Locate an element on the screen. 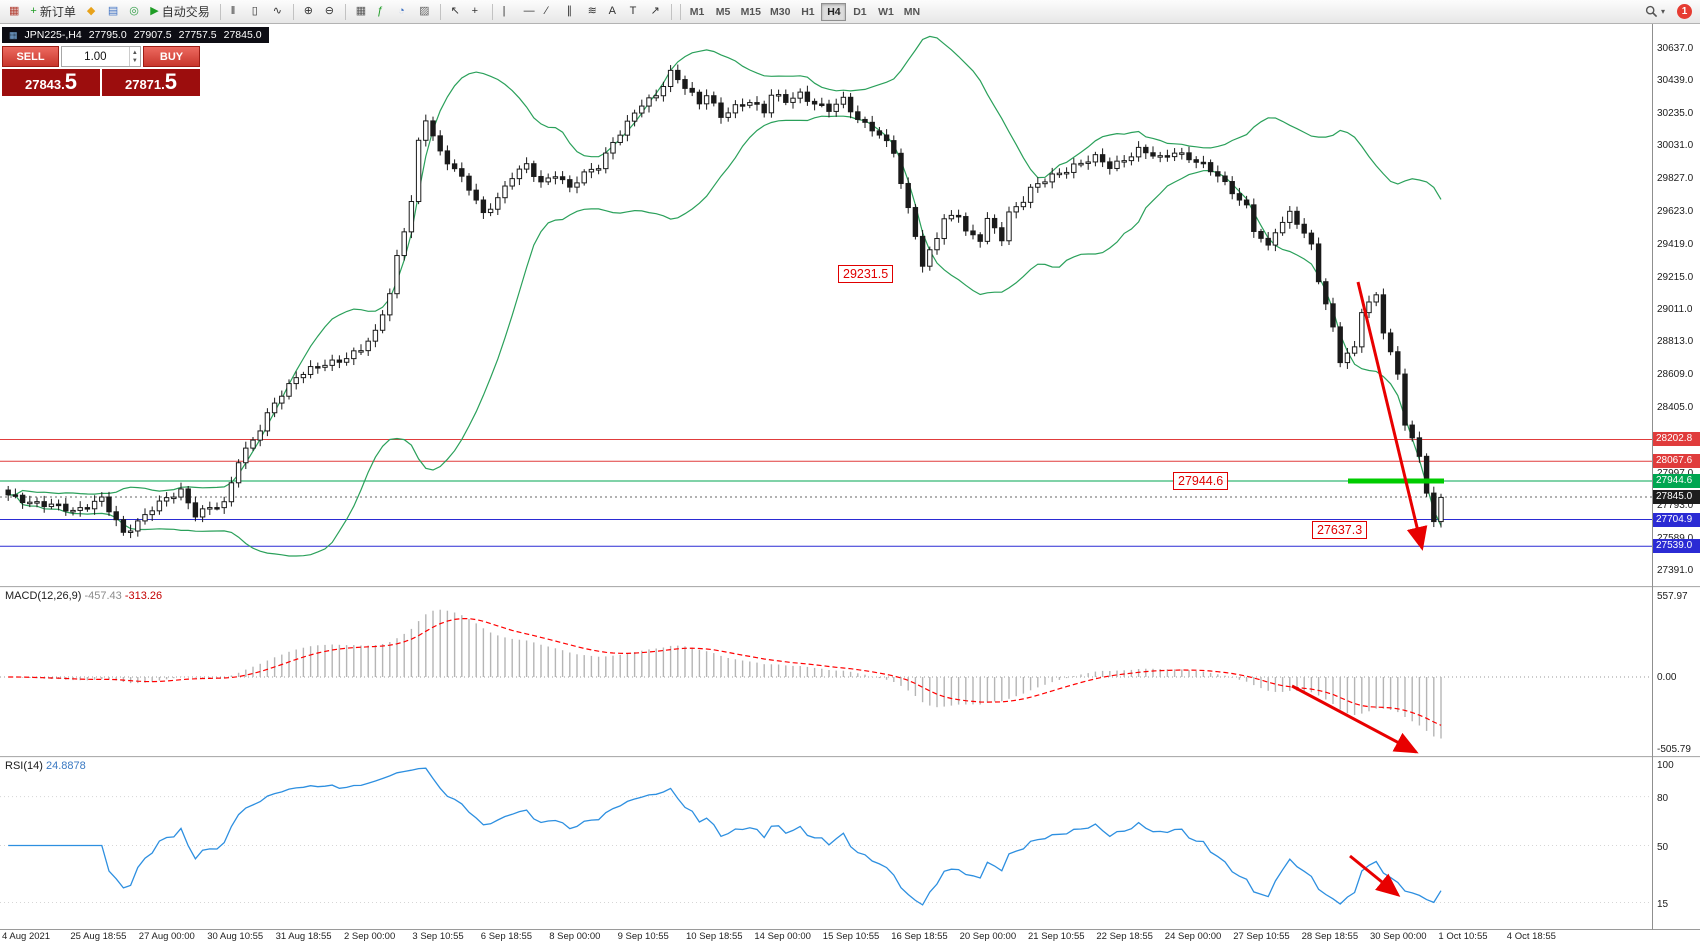  arrows-button: ↗ is located at coordinates (656, 12).